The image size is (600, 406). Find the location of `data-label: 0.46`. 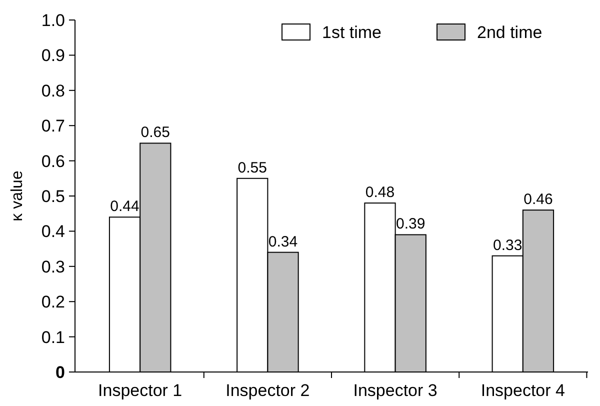

data-label: 0.46 is located at coordinates (538, 199).